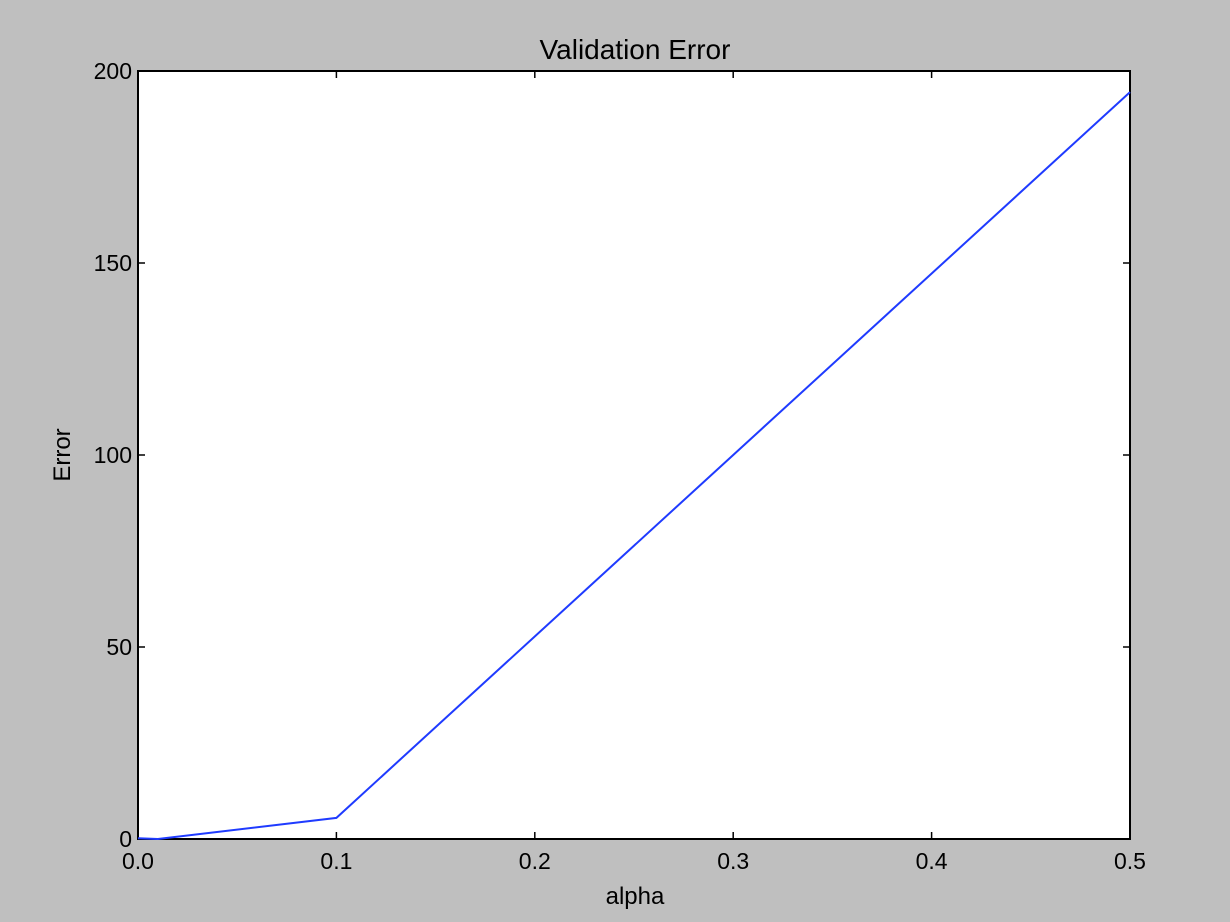 This screenshot has width=1230, height=922. What do you see at coordinates (119, 647) in the screenshot?
I see `y-tick-label: 50` at bounding box center [119, 647].